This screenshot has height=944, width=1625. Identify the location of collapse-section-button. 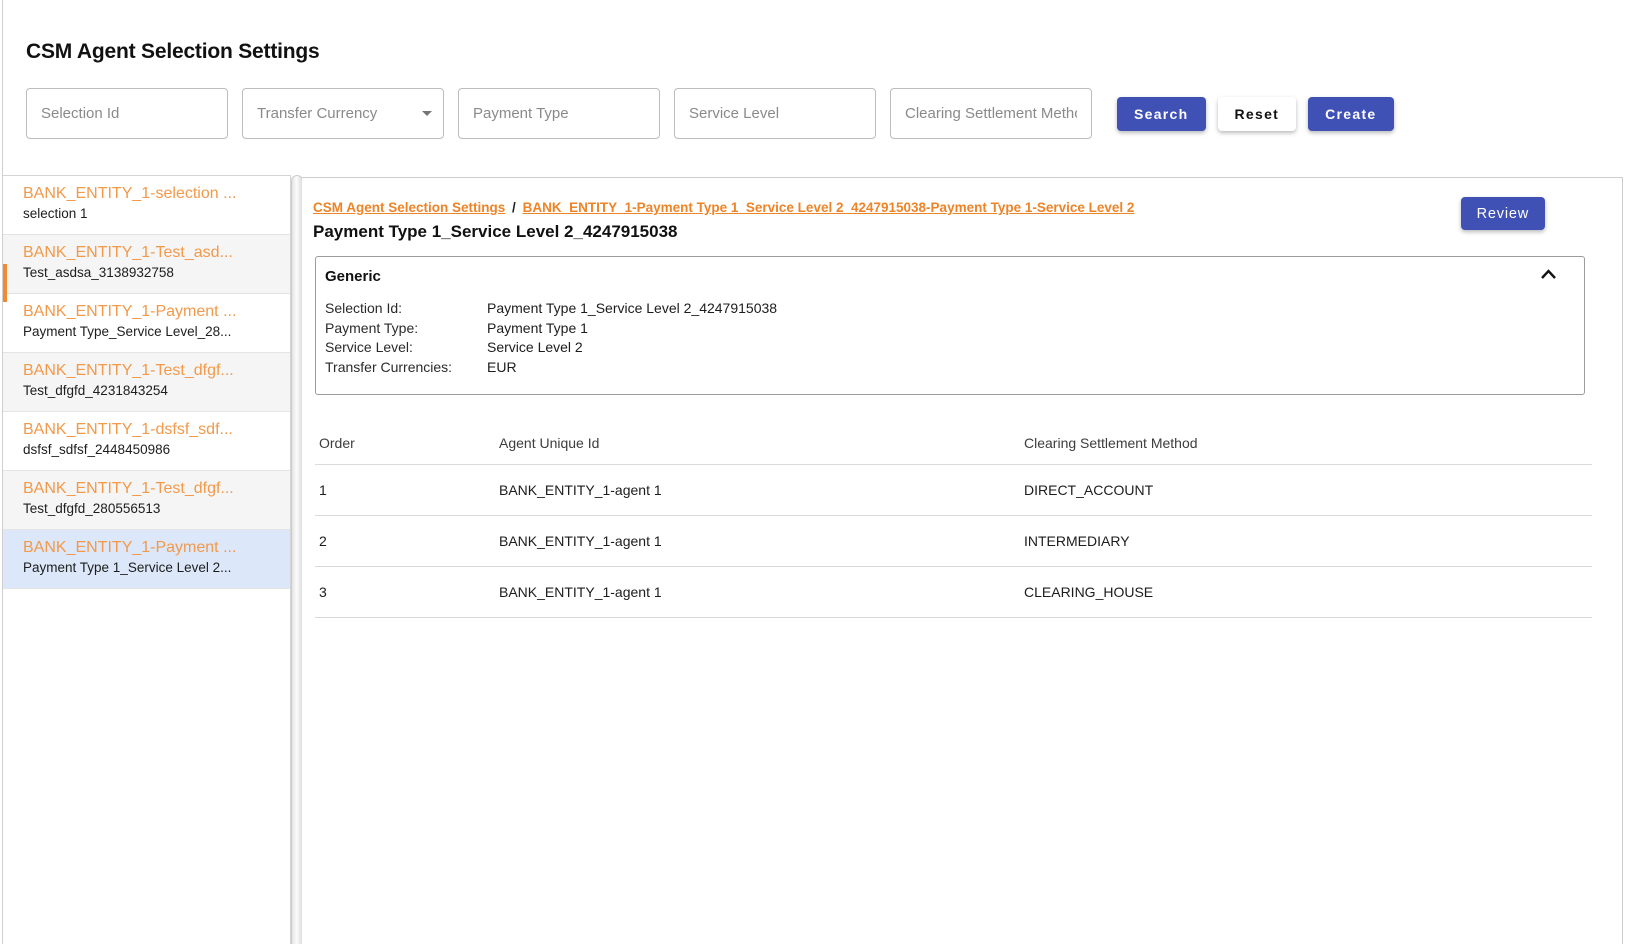
(1548, 275).